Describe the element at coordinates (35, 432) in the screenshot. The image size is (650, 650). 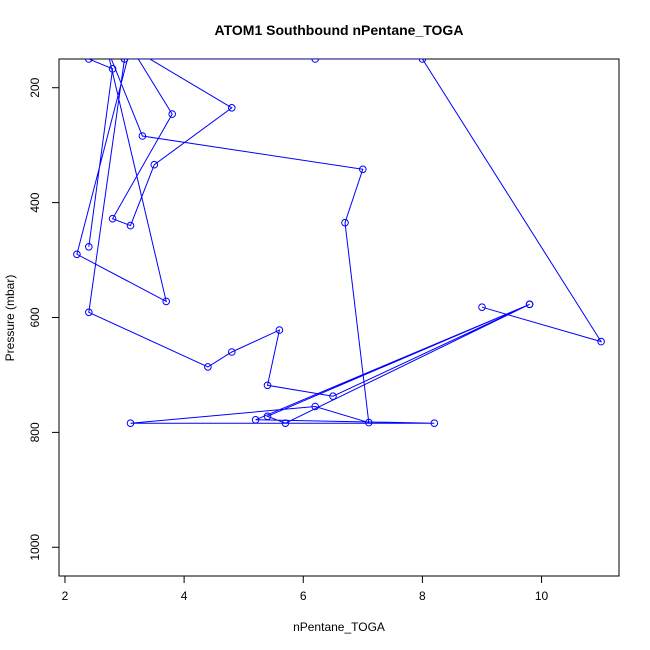
I see `y-tick-label: 800` at that location.